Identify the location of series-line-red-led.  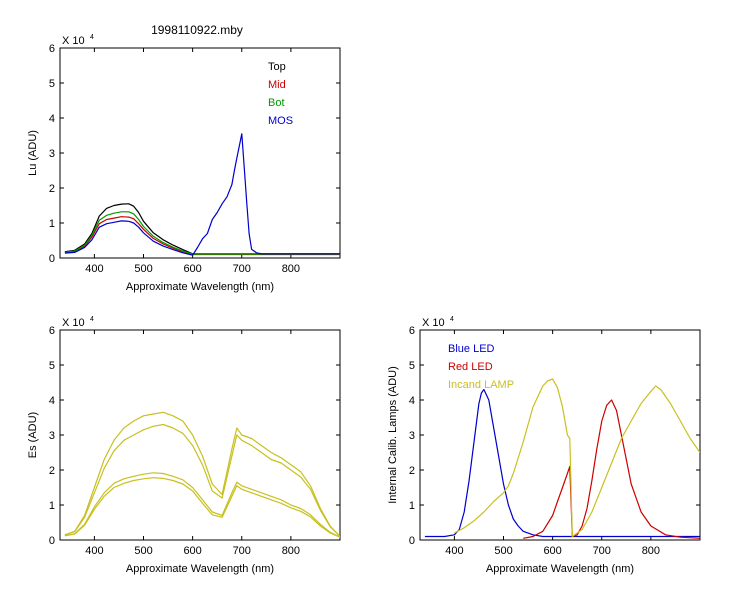
(611, 469).